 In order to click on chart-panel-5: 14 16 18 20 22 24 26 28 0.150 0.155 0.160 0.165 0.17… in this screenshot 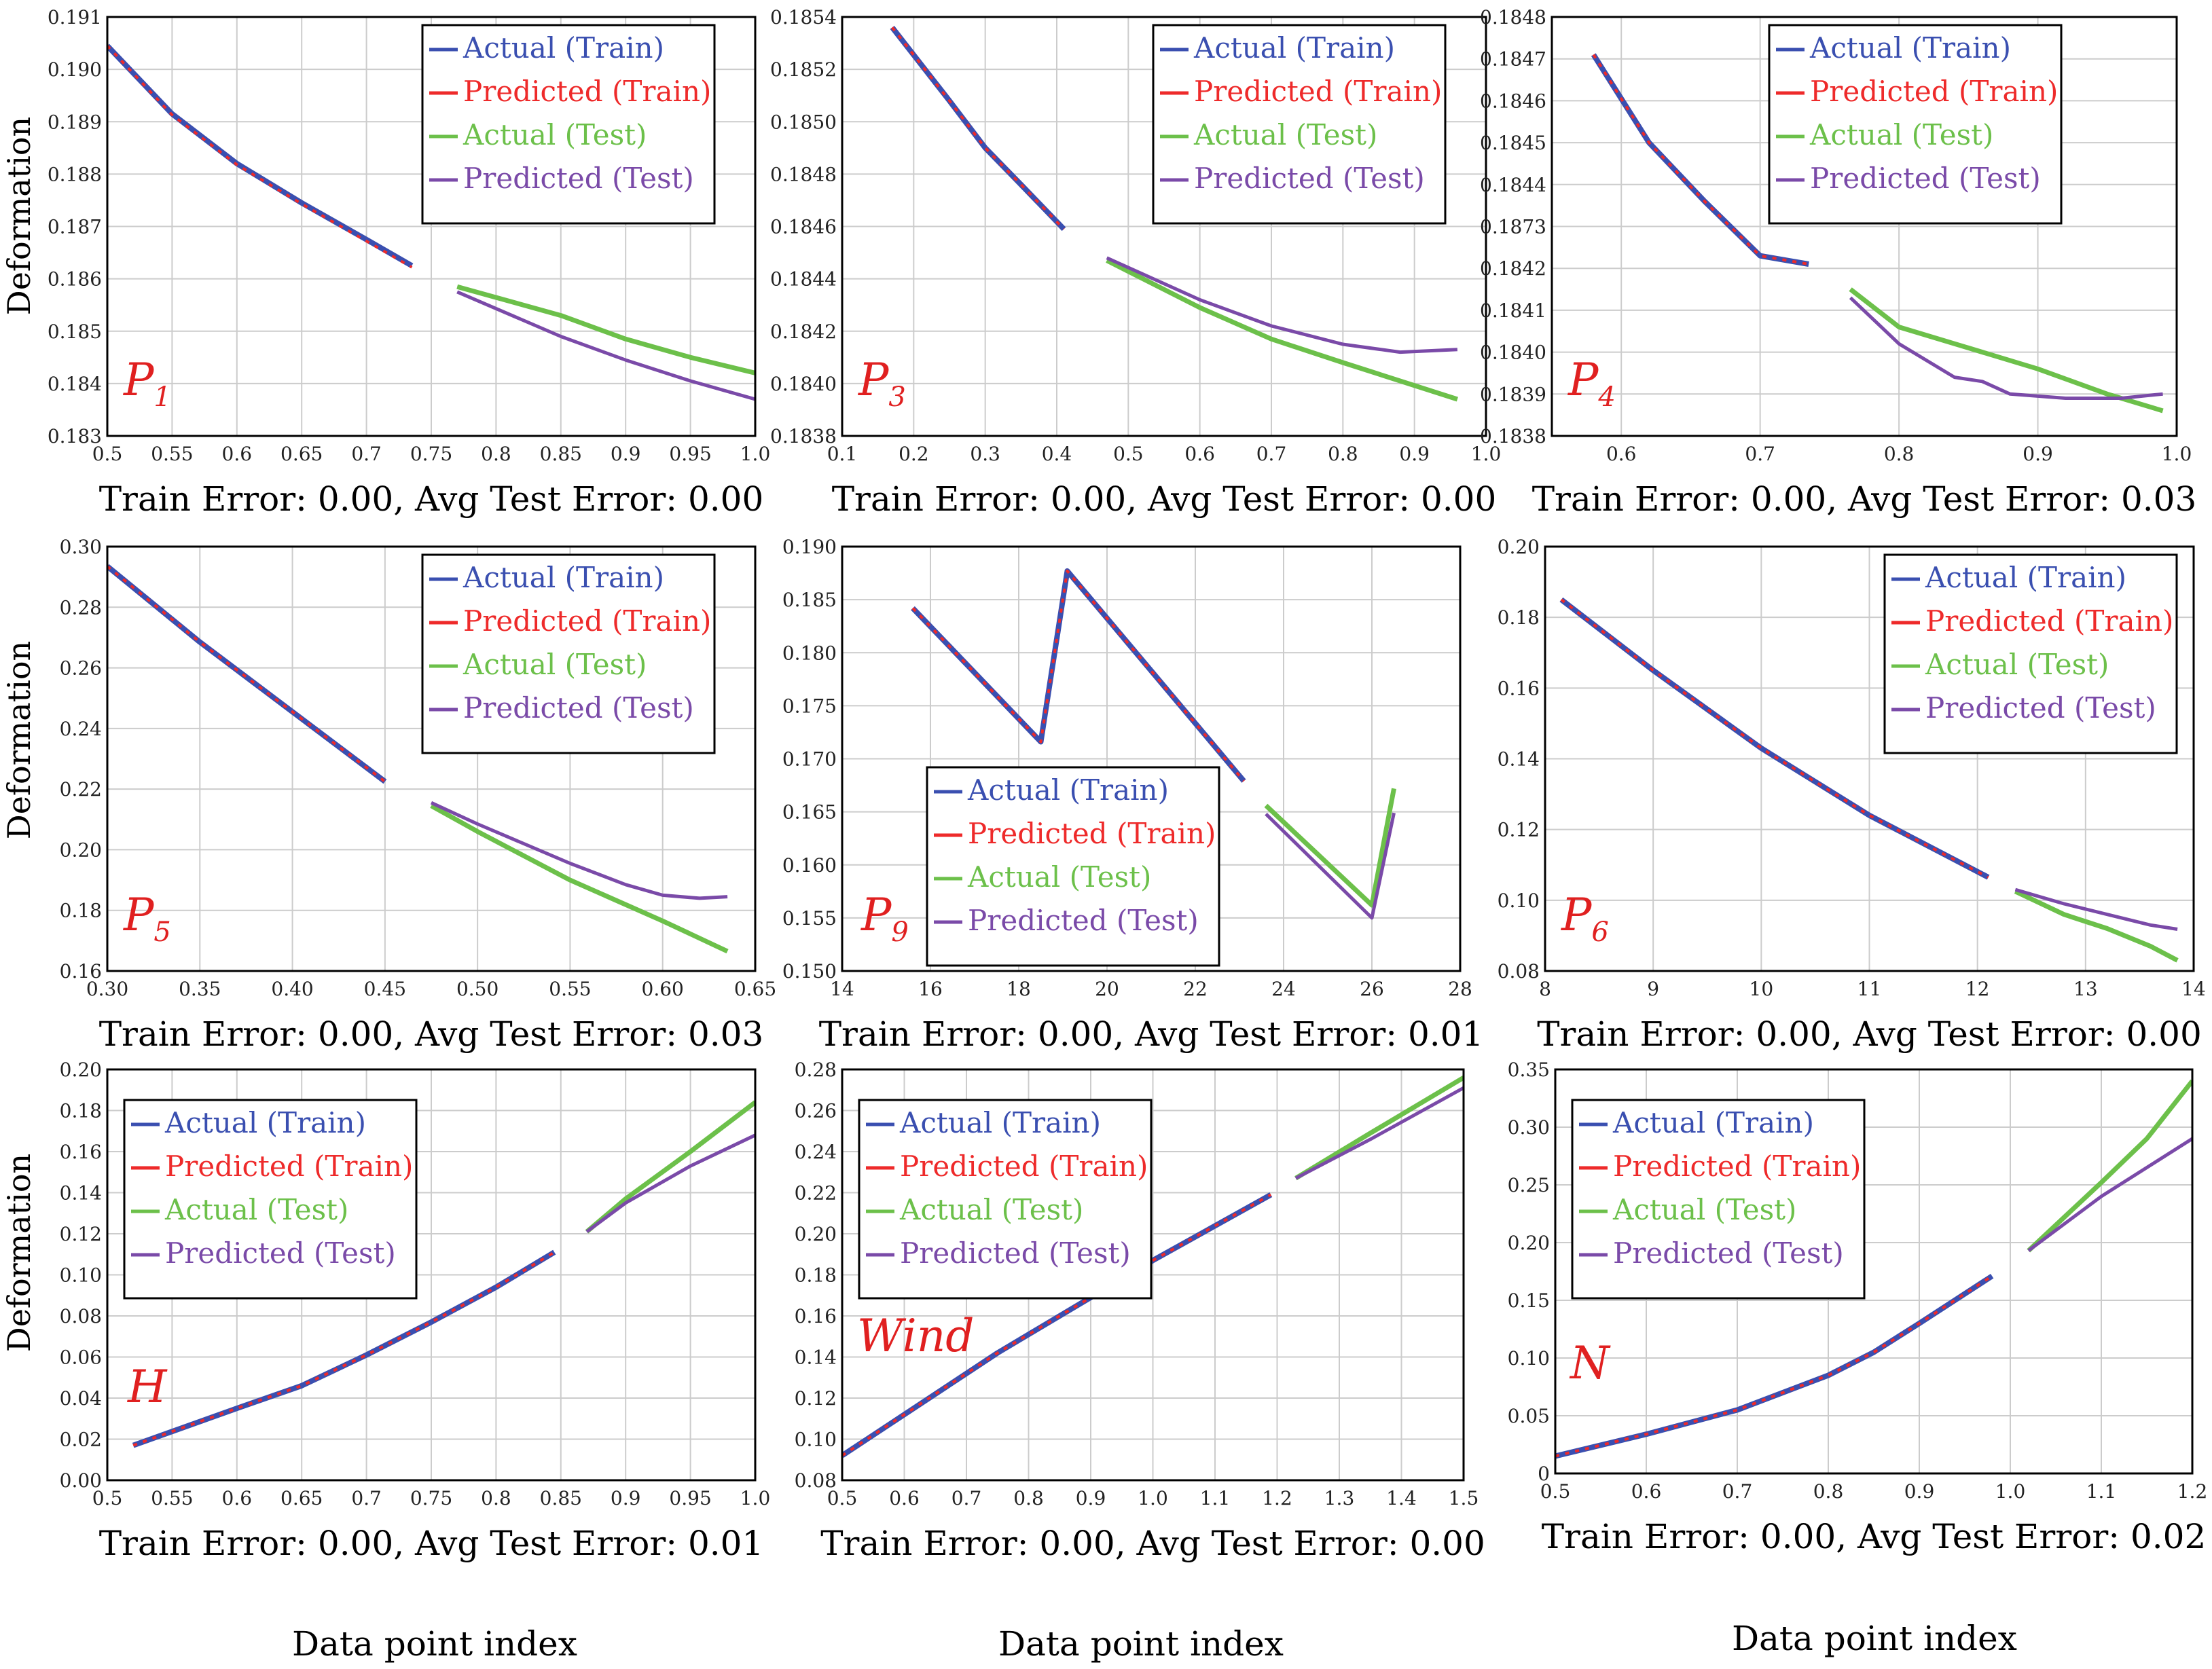, I will do `click(1132, 795)`.